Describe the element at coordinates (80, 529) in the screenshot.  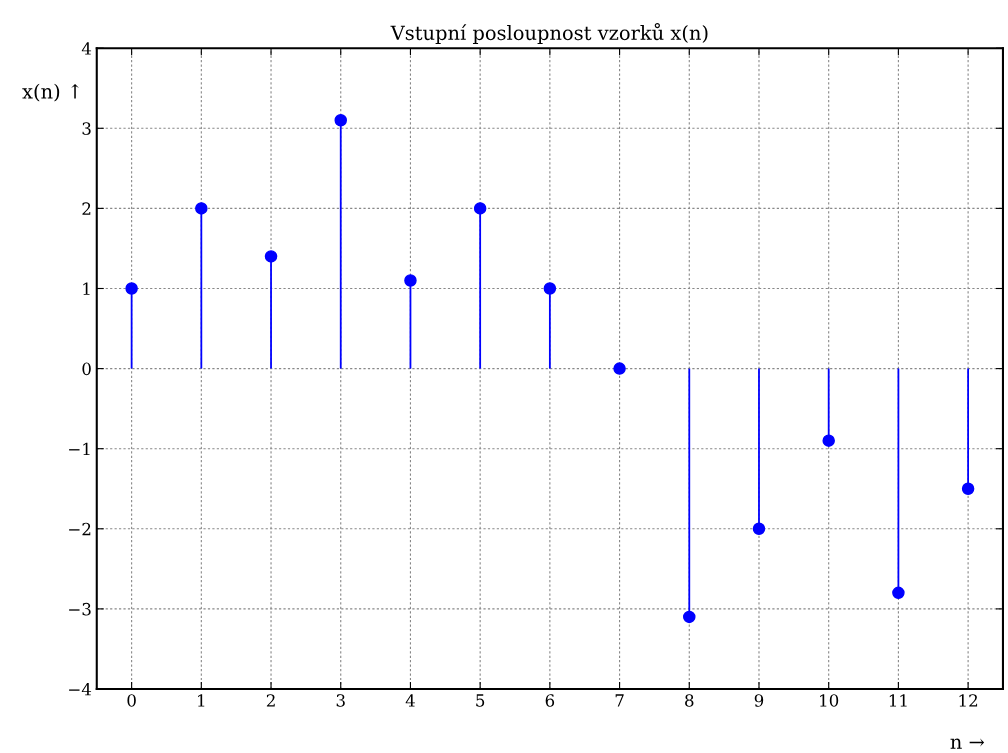
I see `y-tick-label: −2` at that location.